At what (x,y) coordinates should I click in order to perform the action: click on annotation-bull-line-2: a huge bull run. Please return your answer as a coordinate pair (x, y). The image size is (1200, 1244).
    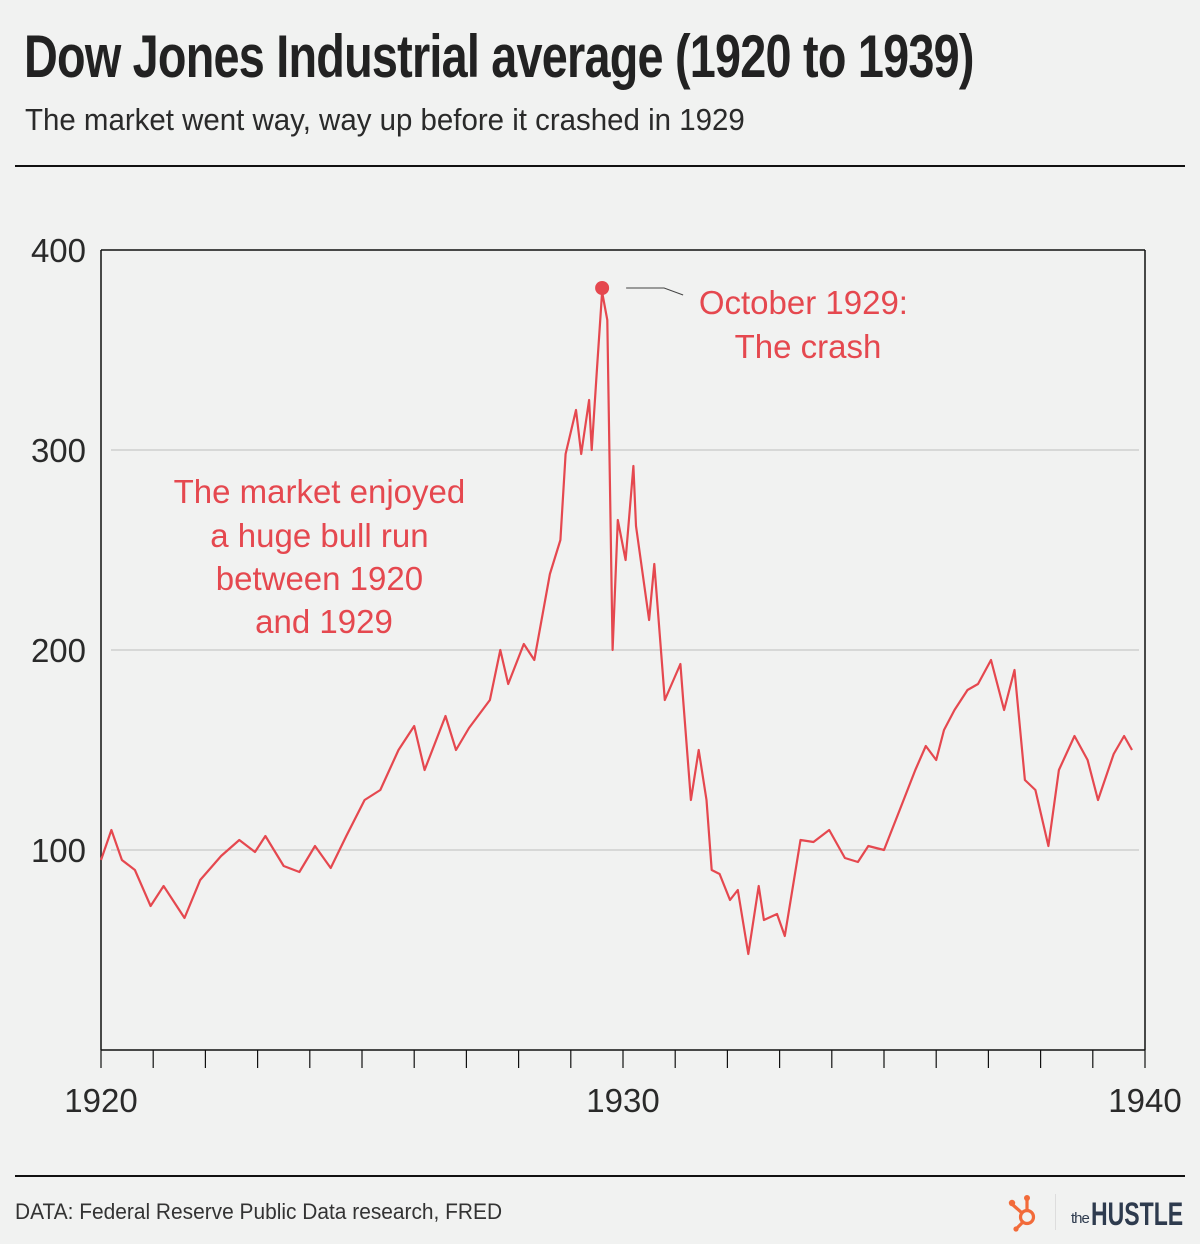
    Looking at the image, I should click on (319, 535).